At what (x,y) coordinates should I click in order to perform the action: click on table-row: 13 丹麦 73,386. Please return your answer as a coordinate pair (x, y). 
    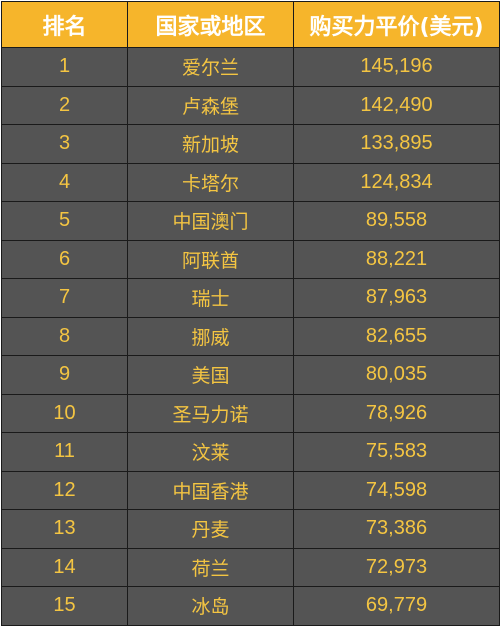
    Looking at the image, I should click on (250, 529).